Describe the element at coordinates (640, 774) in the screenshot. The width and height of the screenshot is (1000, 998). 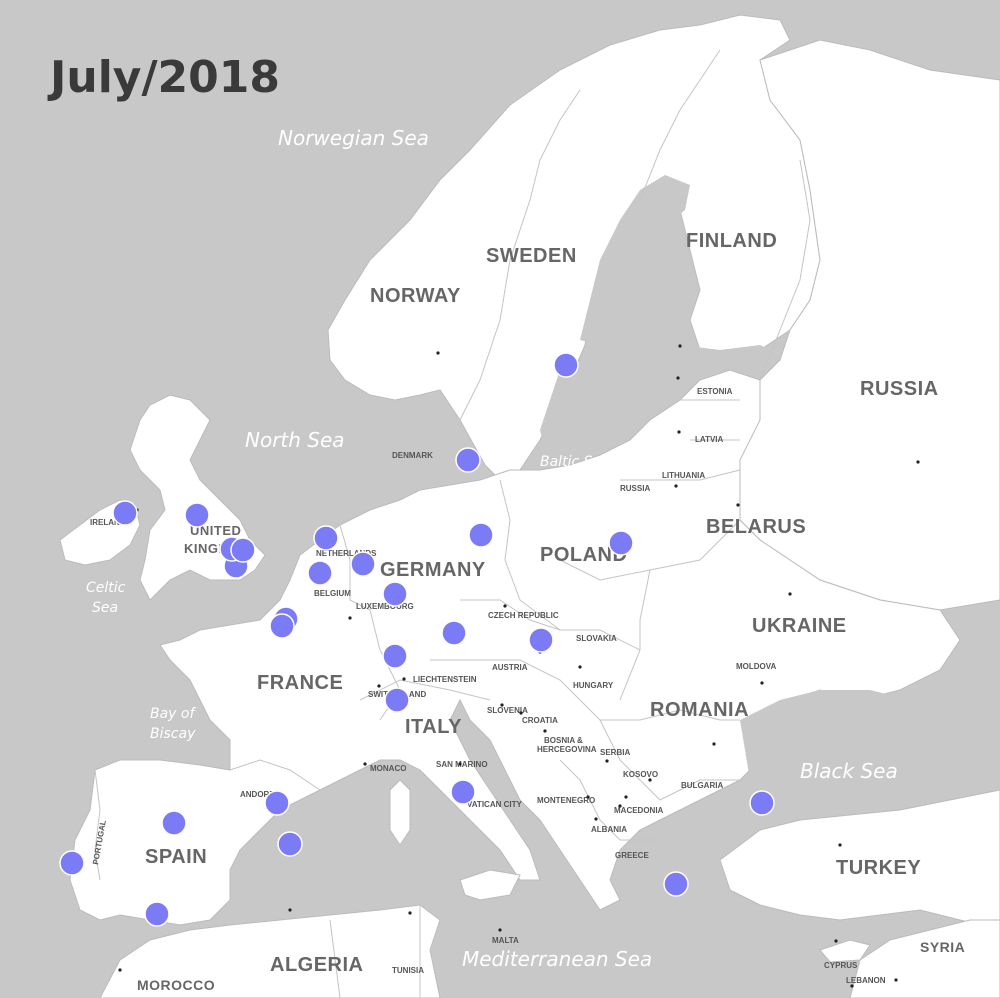
I see `label-kosovo: KOSOVO` at that location.